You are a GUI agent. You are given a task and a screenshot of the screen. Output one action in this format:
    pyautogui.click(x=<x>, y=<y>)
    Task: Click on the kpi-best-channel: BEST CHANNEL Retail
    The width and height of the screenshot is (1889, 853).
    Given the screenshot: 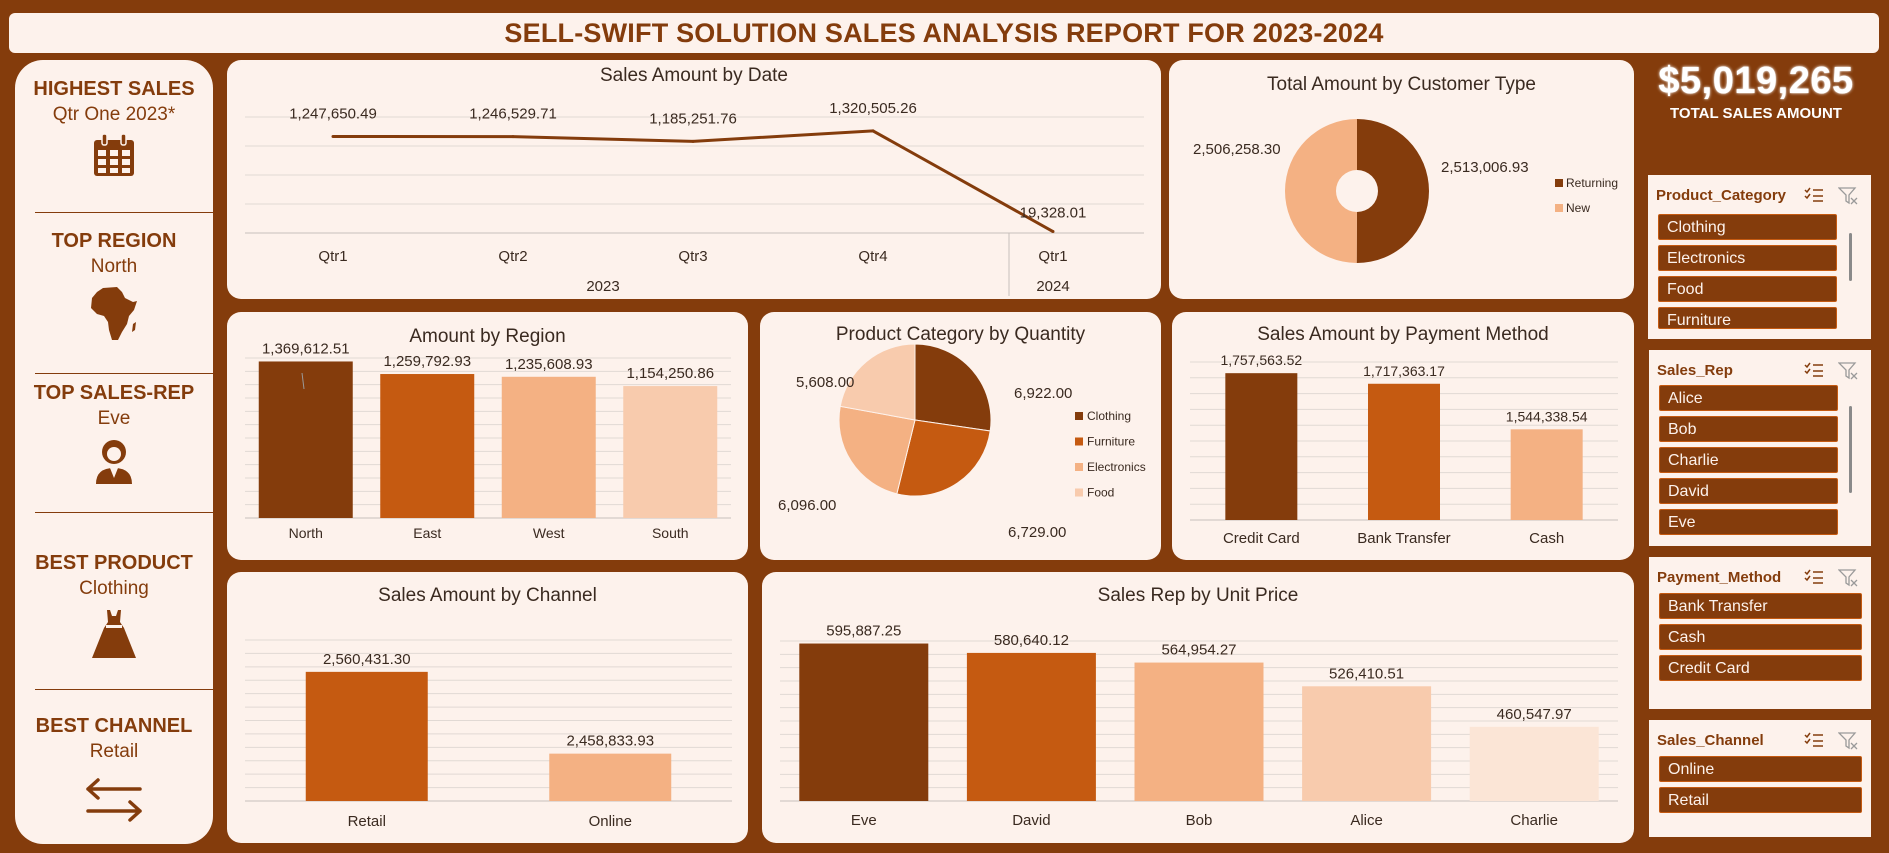 What is the action you would take?
    pyautogui.click(x=114, y=769)
    